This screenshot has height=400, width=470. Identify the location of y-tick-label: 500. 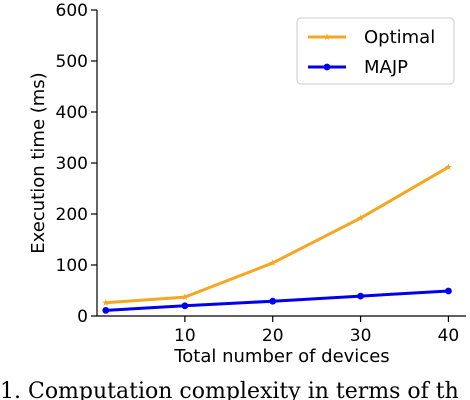
(72, 62).